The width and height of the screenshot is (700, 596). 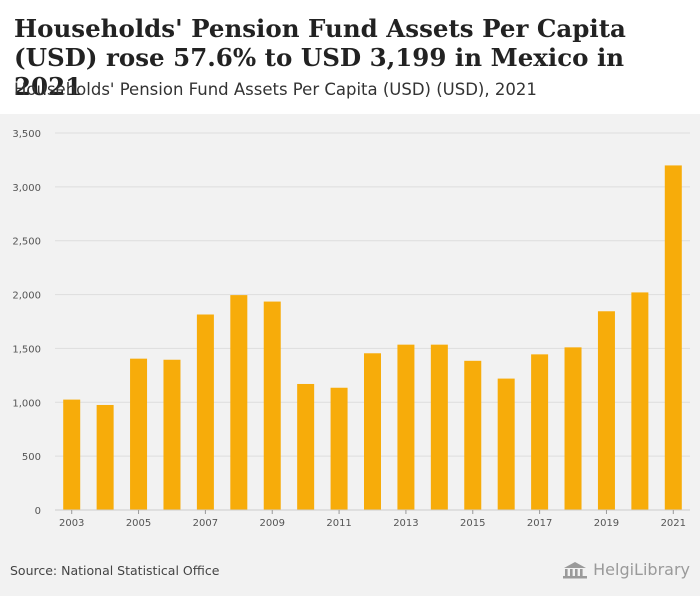 I want to click on bar-2012, so click(x=372, y=431).